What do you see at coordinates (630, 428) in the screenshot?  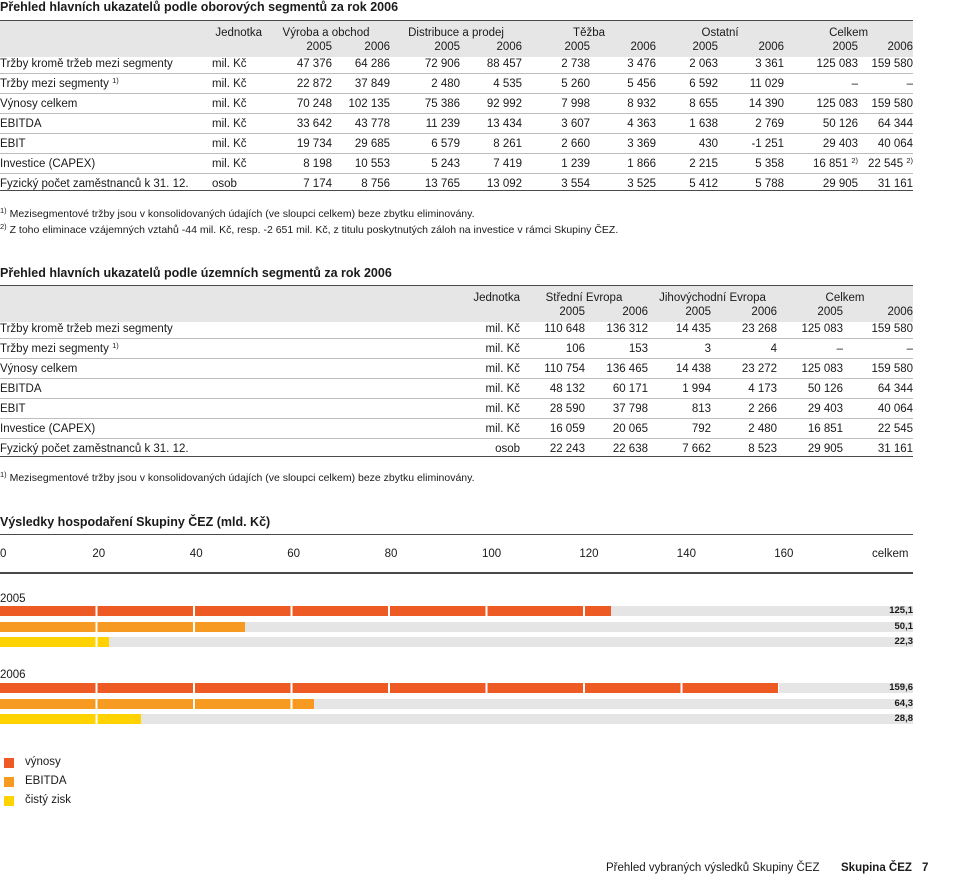 I see `cell-value: 20 065` at bounding box center [630, 428].